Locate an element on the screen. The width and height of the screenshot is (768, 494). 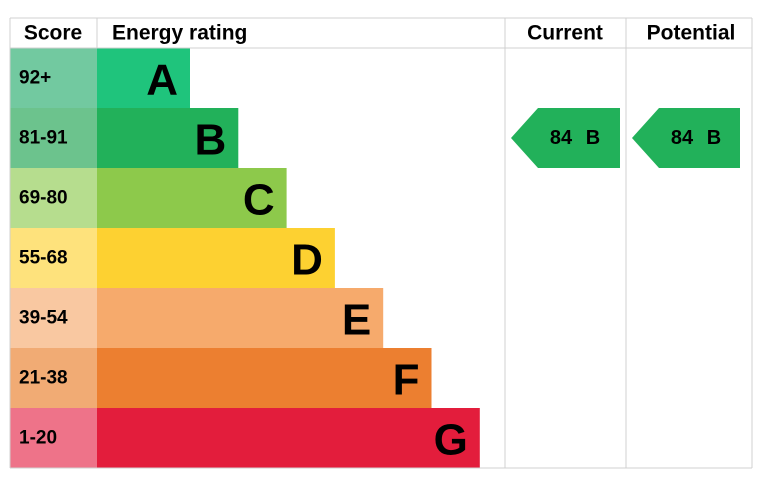
potential-letter: B is located at coordinates (714, 138).